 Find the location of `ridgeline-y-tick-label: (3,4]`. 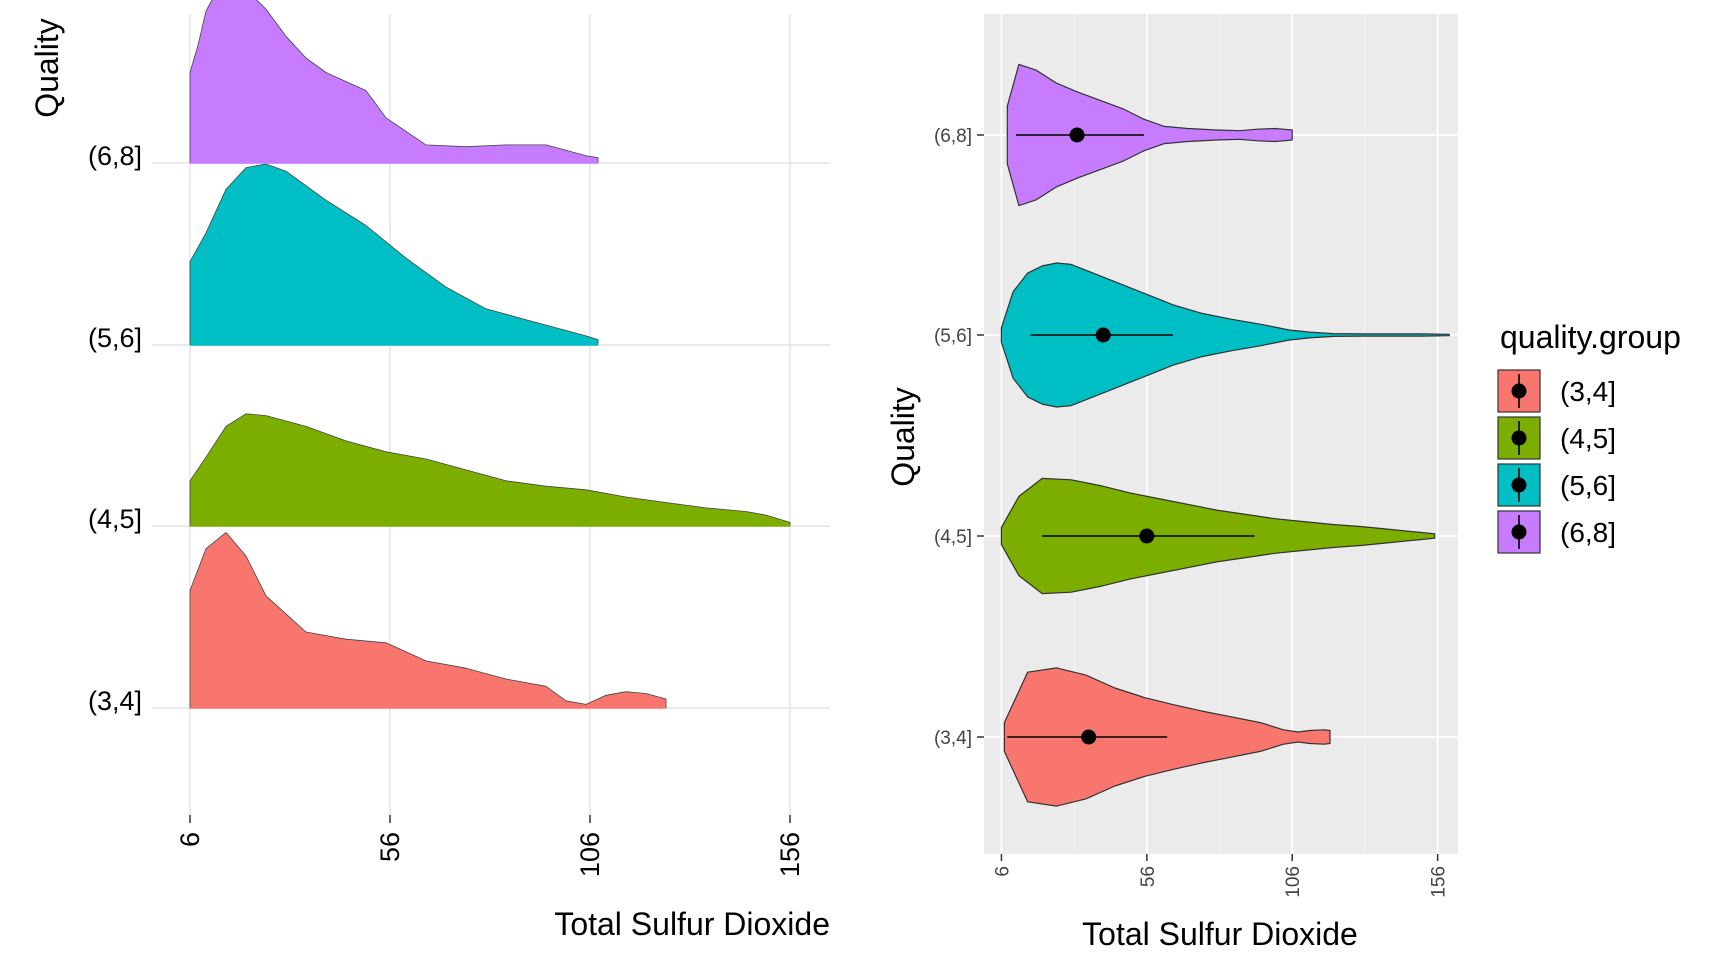

ridgeline-y-tick-label: (3,4] is located at coordinates (115, 701).